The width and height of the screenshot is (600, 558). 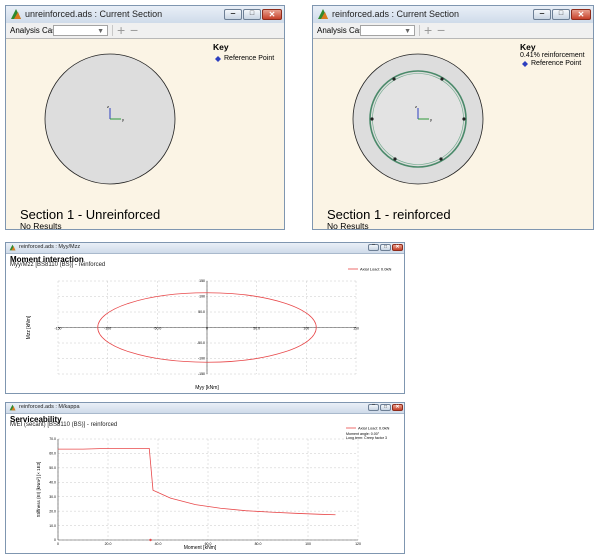 I want to click on window-title: reinforced.ads : Current Section, so click(x=396, y=14).